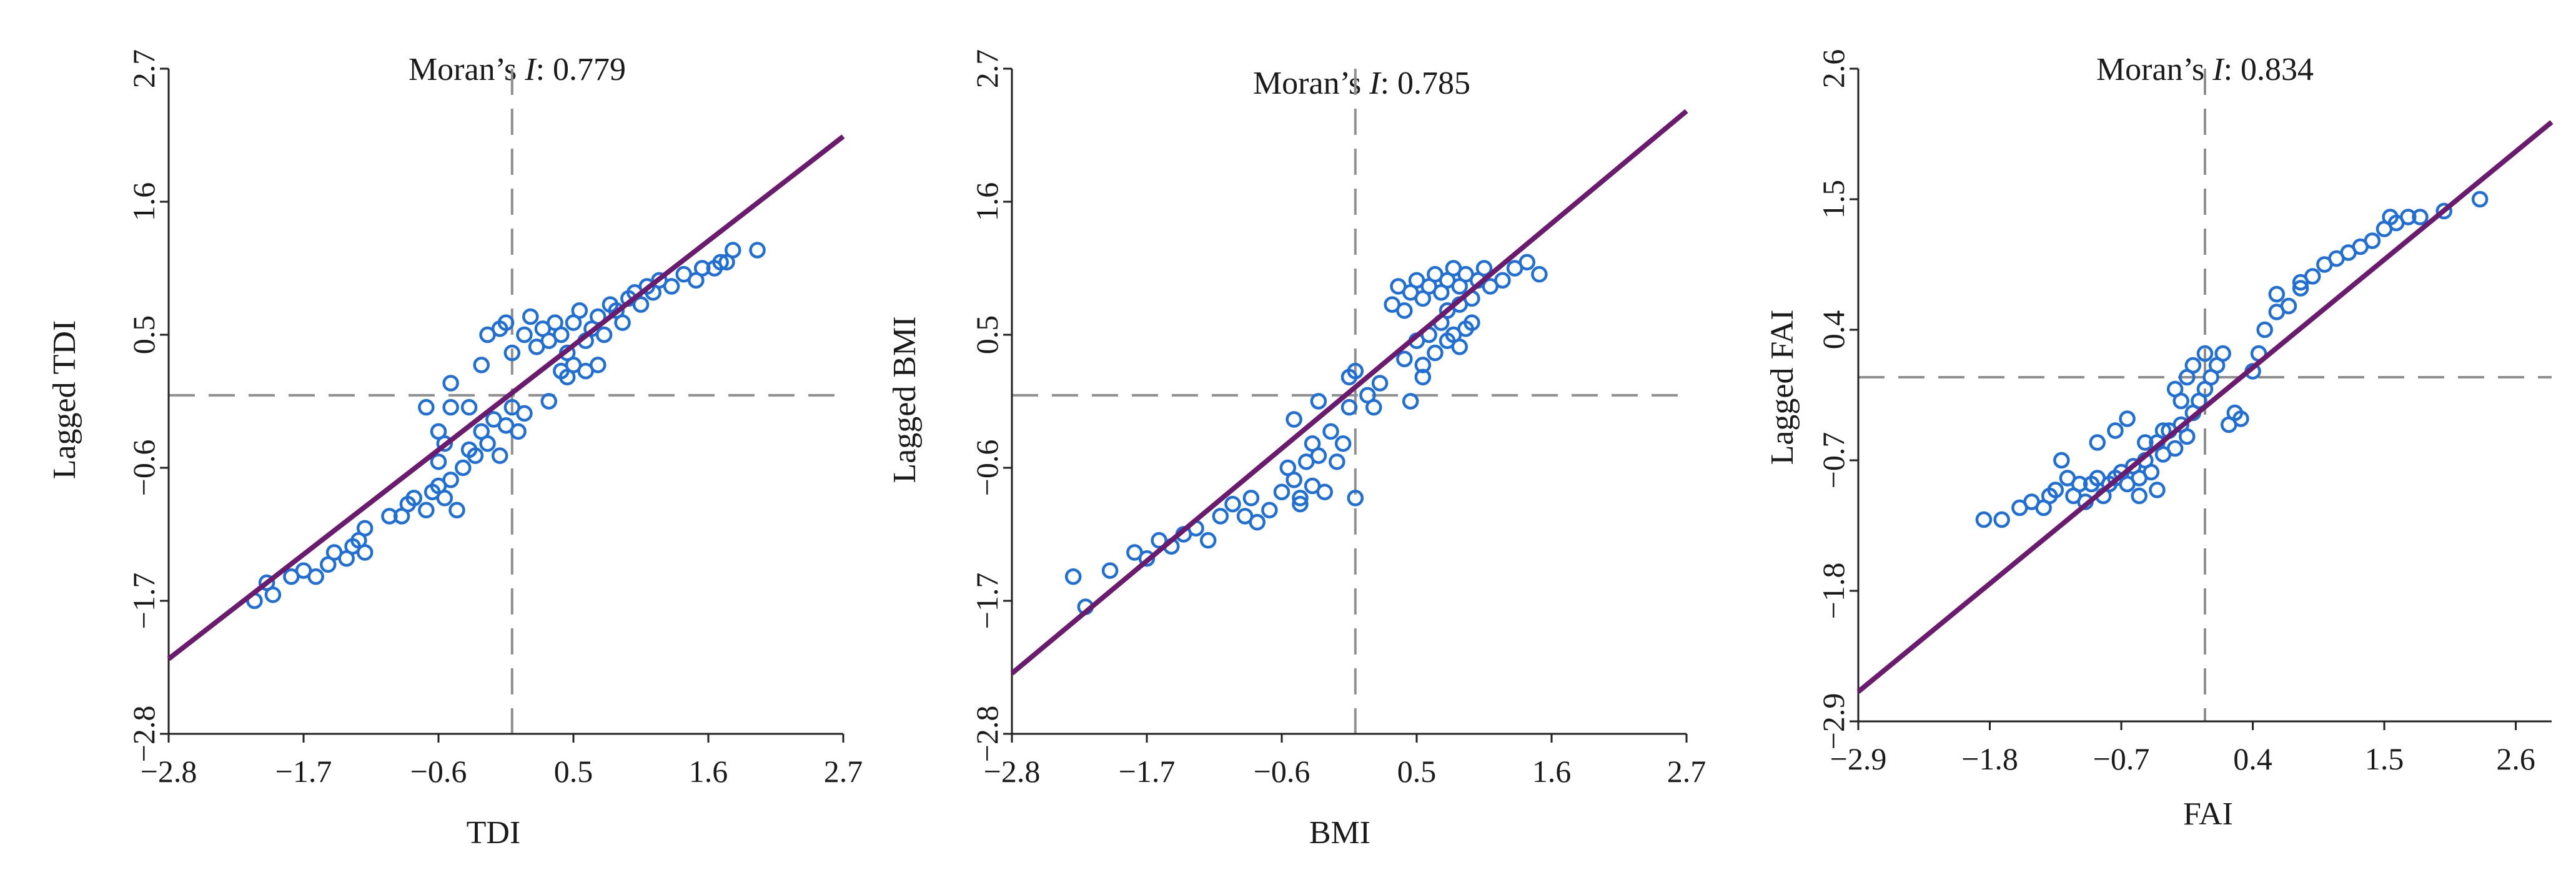  Describe the element at coordinates (1833, 721) in the screenshot. I see `y-tick-label: −2.9` at that location.